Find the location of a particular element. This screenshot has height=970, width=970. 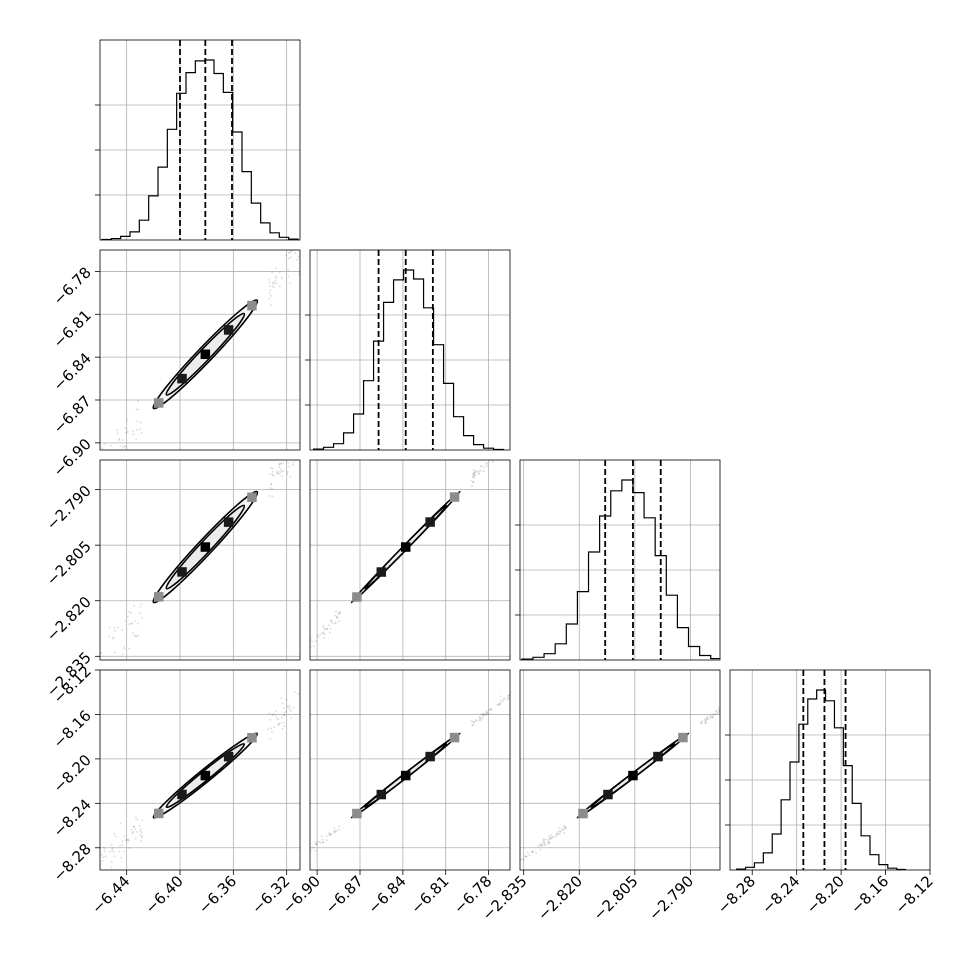

y-tick-label: −2.790 is located at coordinates (69, 508).